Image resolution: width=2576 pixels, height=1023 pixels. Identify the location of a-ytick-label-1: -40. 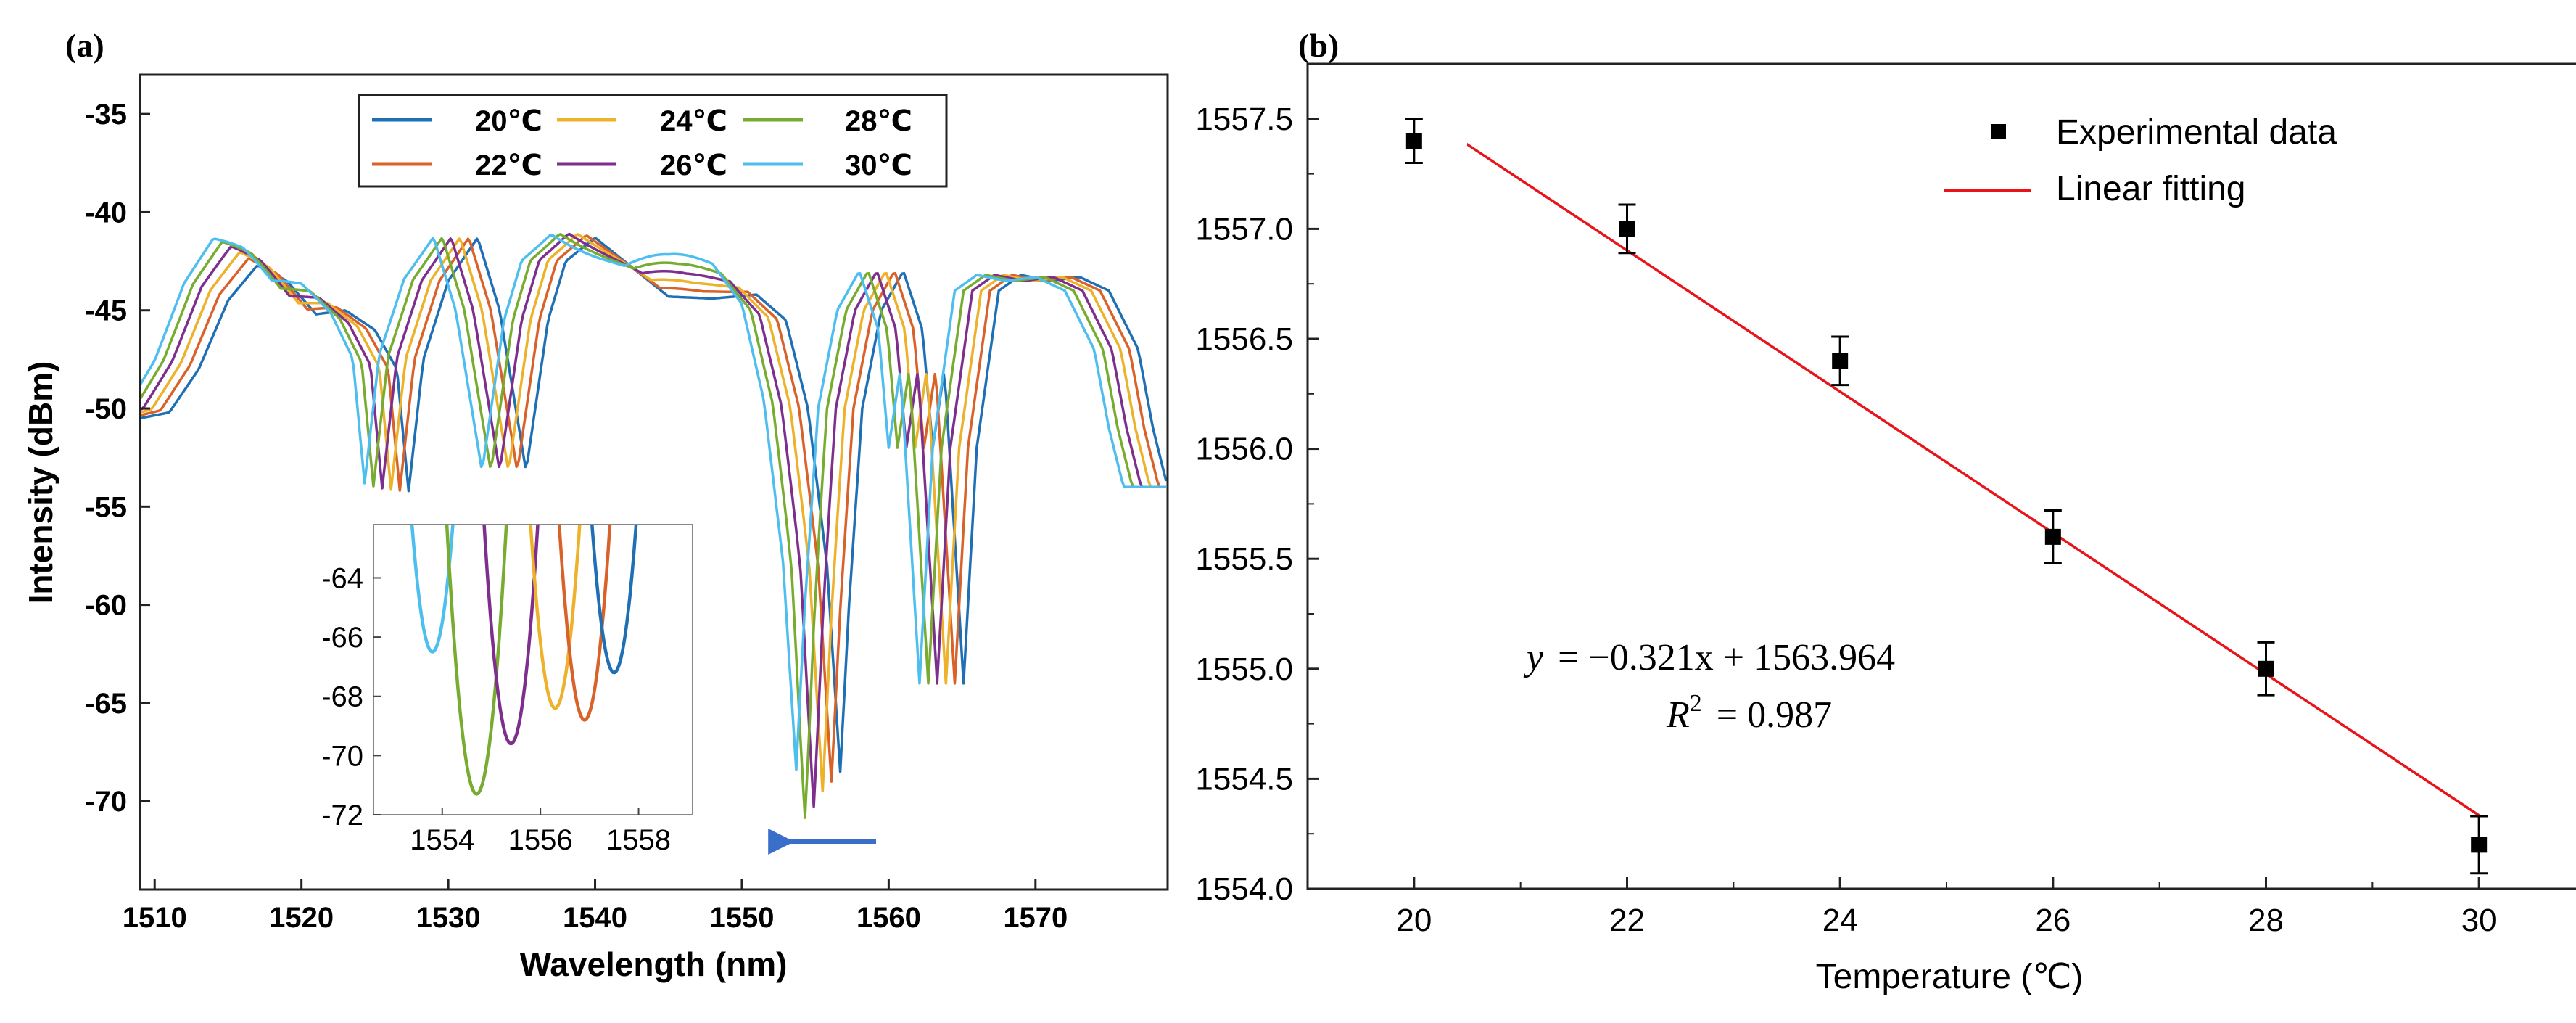
(106, 213).